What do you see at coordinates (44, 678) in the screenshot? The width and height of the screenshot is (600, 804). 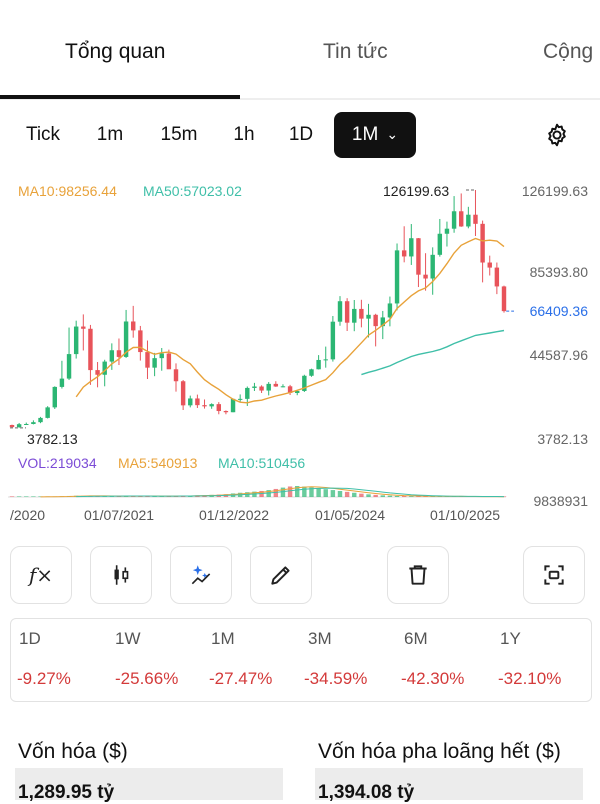 I see `perf-value-1d: -9.27%` at bounding box center [44, 678].